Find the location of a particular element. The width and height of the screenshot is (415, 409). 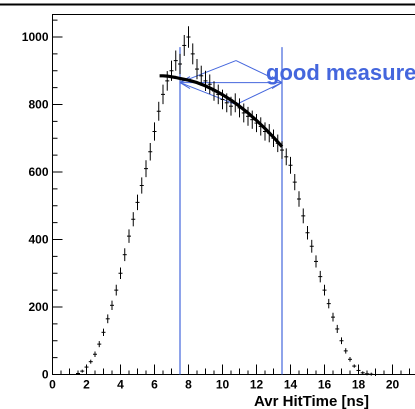

annotation-label: good measurement range is located at coordinates (340, 72).